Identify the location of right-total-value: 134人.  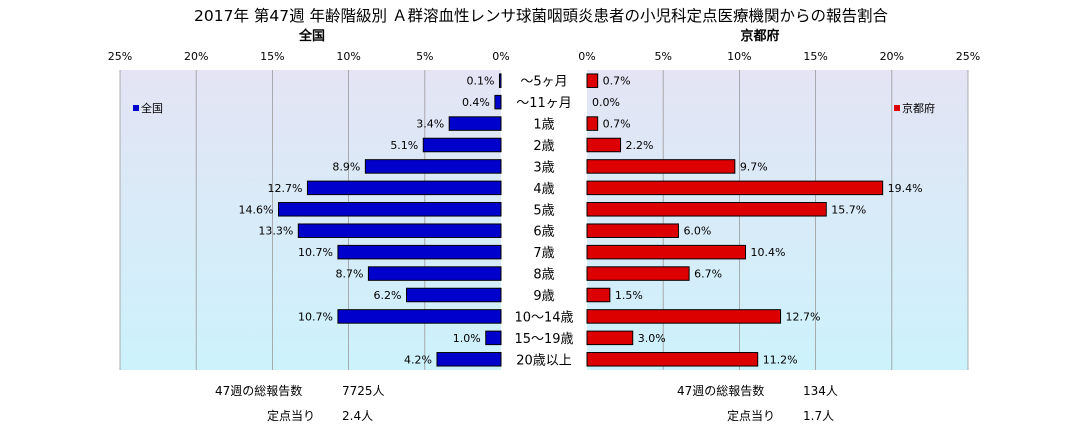
(820, 391).